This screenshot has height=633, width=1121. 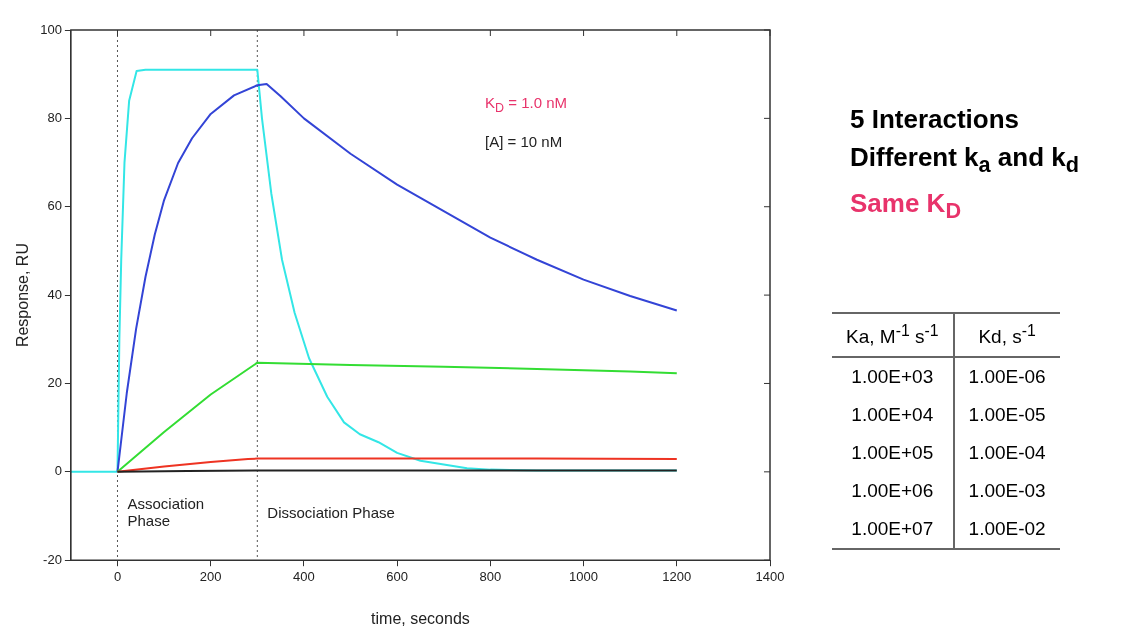 I want to click on y-tick-label: 0, so click(x=58, y=471).